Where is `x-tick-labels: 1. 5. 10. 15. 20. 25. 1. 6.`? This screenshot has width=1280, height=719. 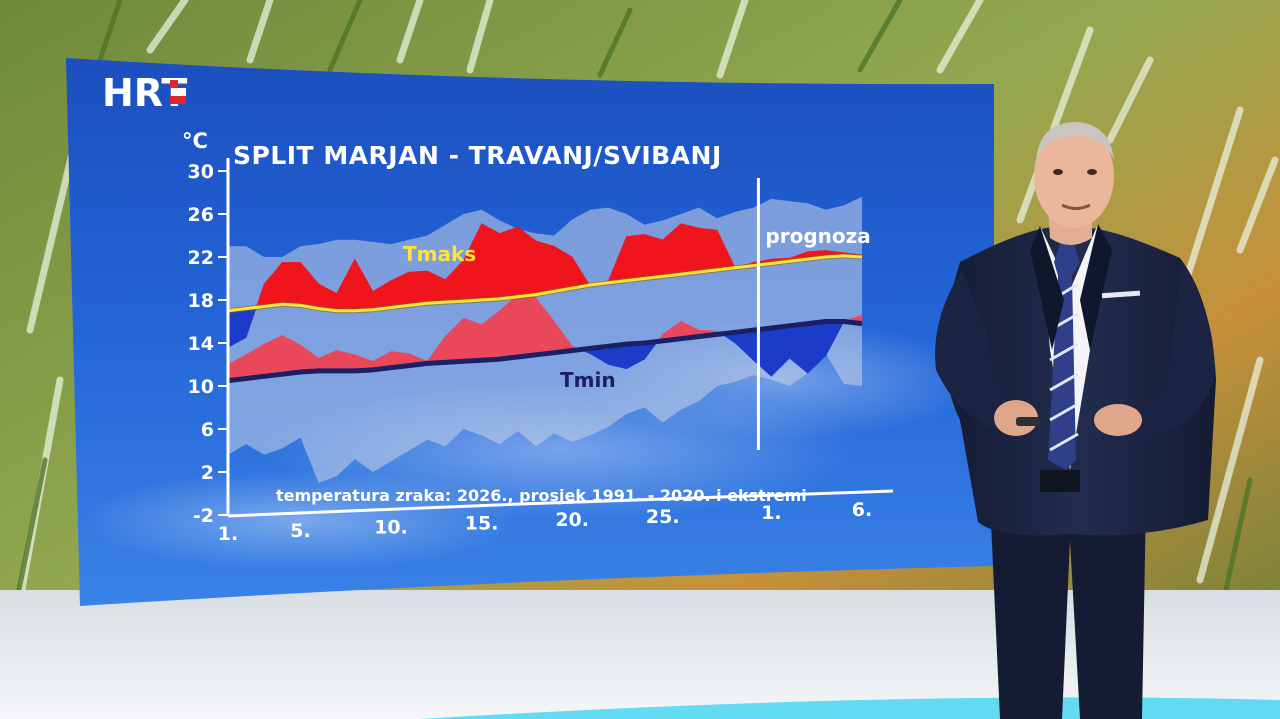 x-tick-labels: 1. 5. 10. 15. 20. 25. 1. 6. is located at coordinates (545, 522).